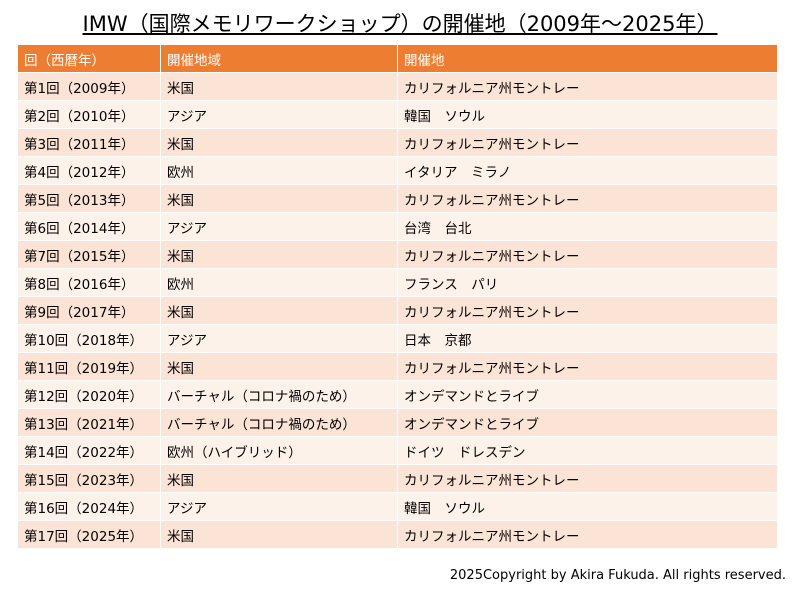  I want to click on table-row: 第6回（2014年） アジア 台湾 台北, so click(397, 226).